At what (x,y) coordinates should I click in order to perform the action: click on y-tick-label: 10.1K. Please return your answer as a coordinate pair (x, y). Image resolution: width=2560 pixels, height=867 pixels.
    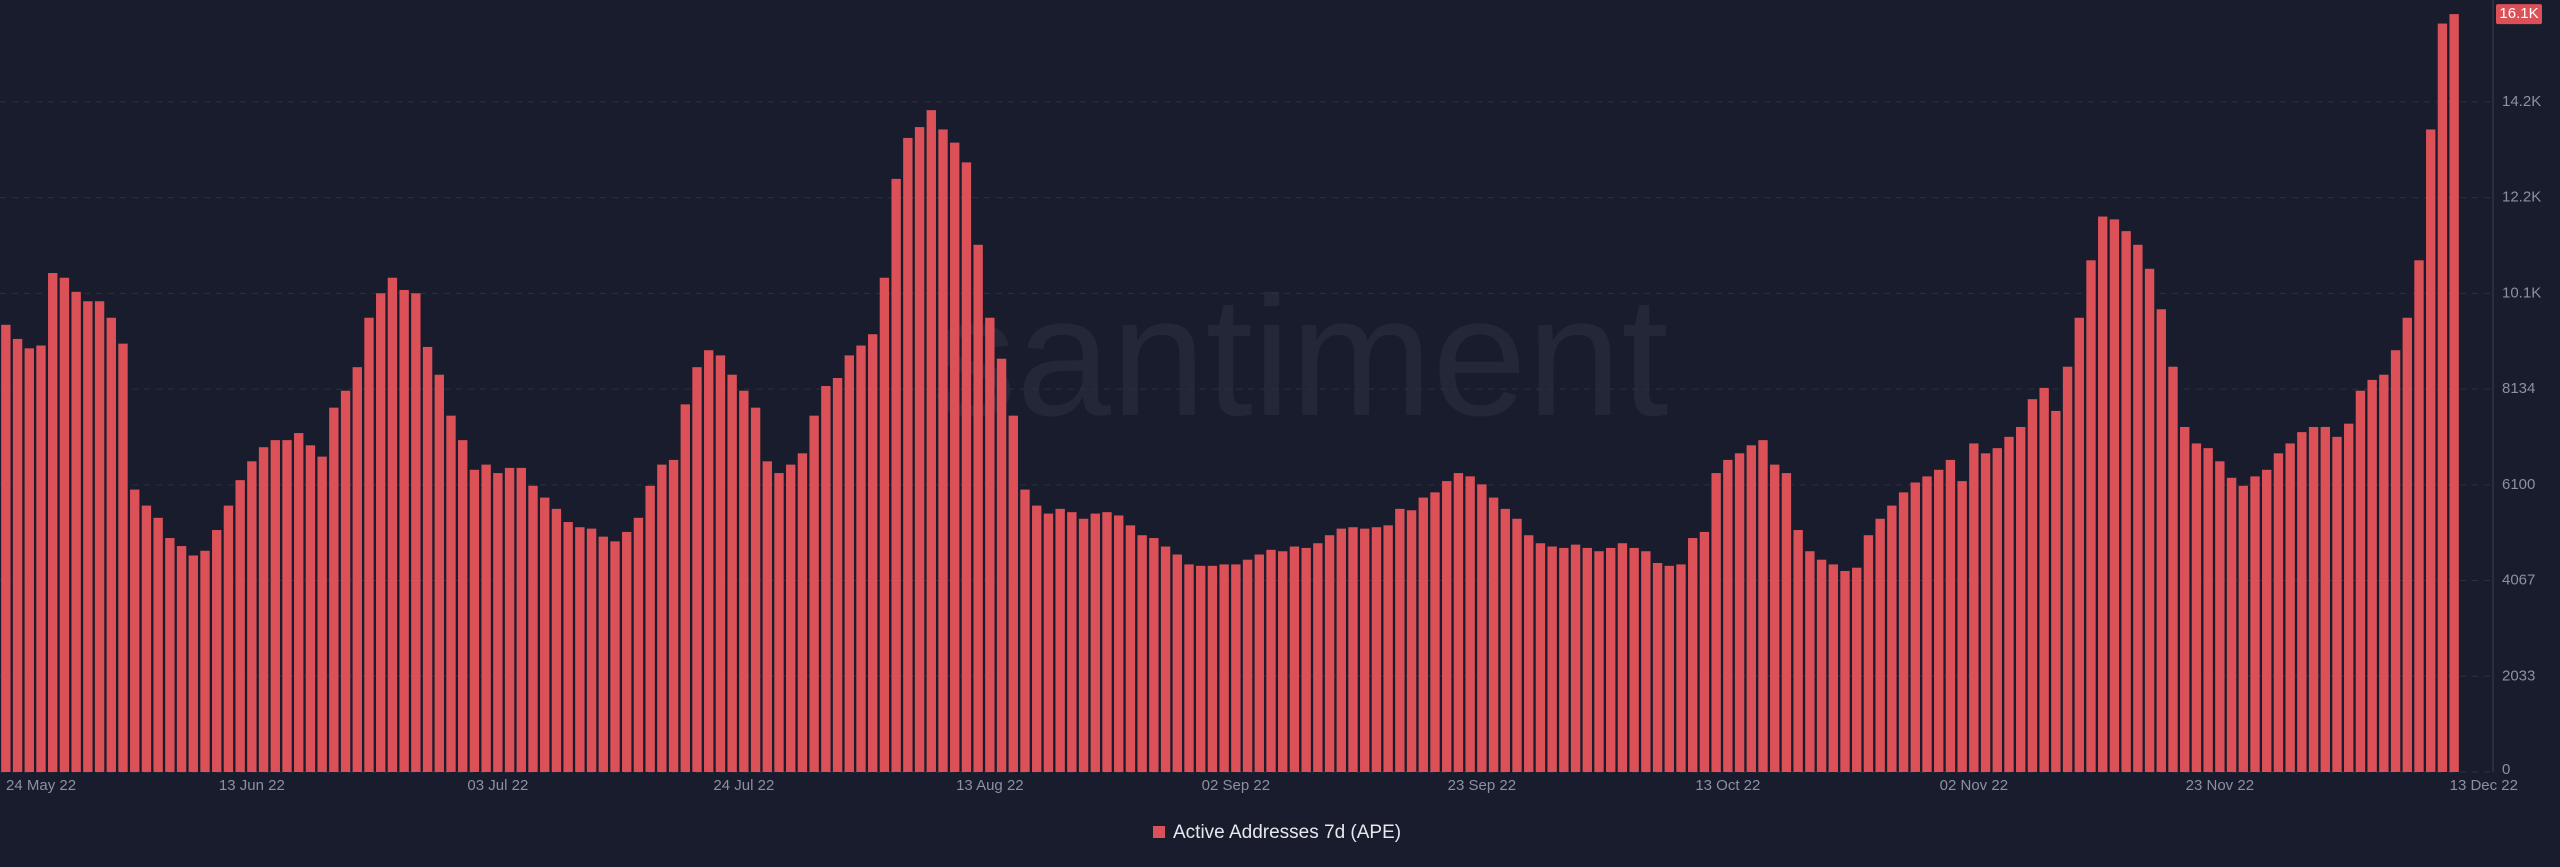
    Looking at the image, I should click on (2521, 292).